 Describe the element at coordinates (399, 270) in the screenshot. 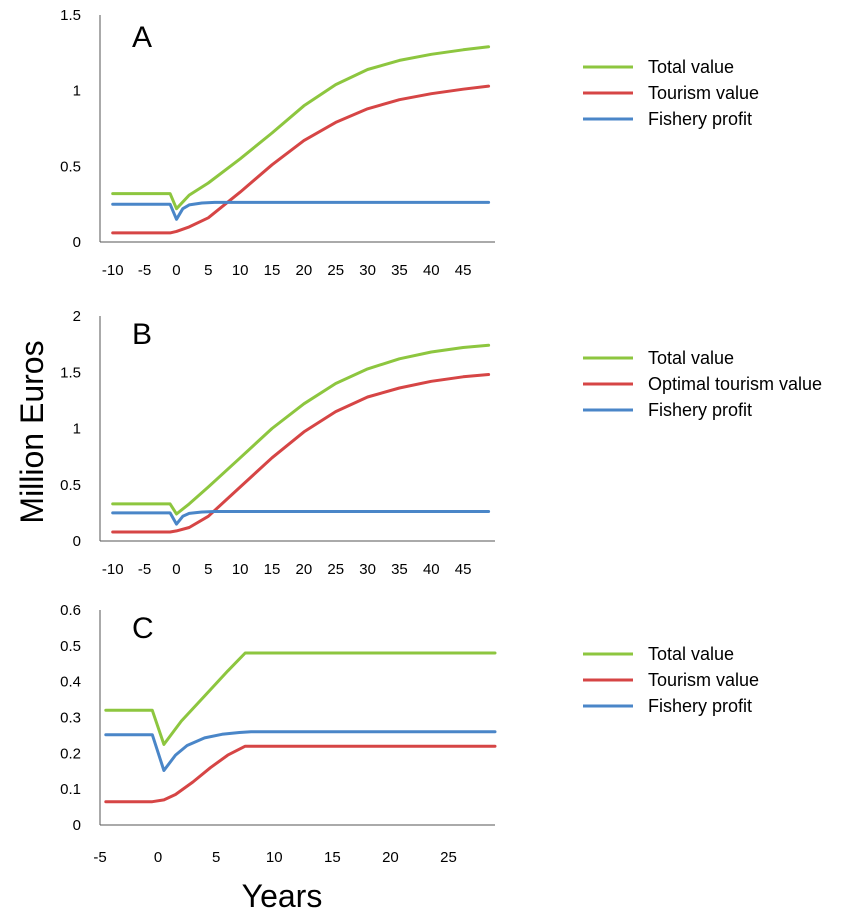

I see `panel-a-x-tick-label: 35` at that location.